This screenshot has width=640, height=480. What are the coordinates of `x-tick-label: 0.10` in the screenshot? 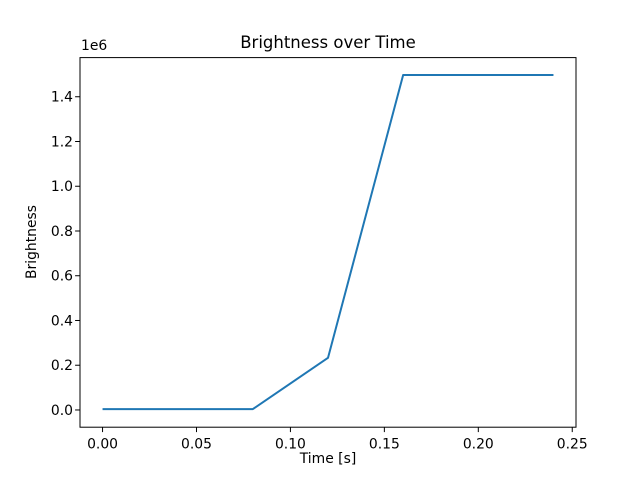 It's located at (290, 445).